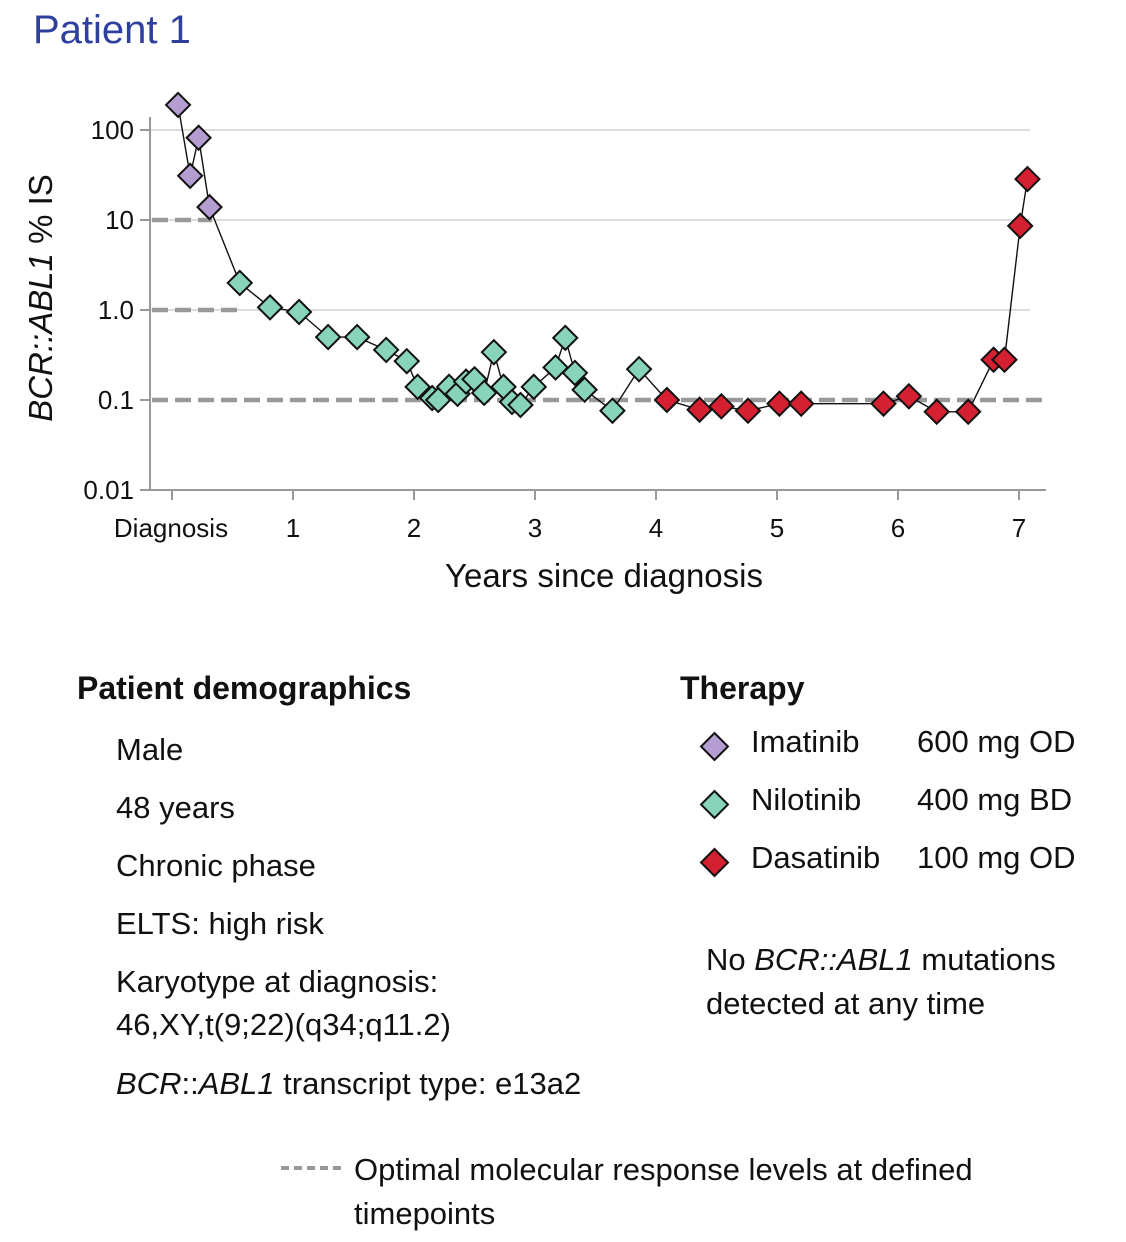 The image size is (1126, 1242). Describe the element at coordinates (714, 804) in the screenshot. I see `nilotinib-diamond-icon` at that location.